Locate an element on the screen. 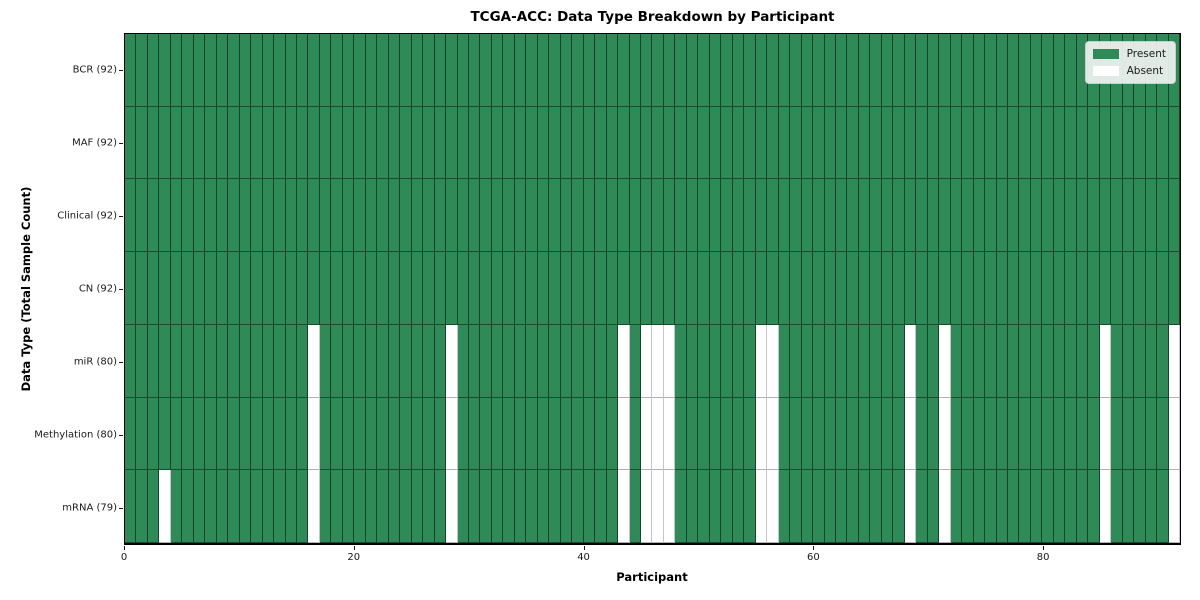 This screenshot has width=1200, height=600. y-tick-label-maf: MAF (92) is located at coordinates (94, 143).